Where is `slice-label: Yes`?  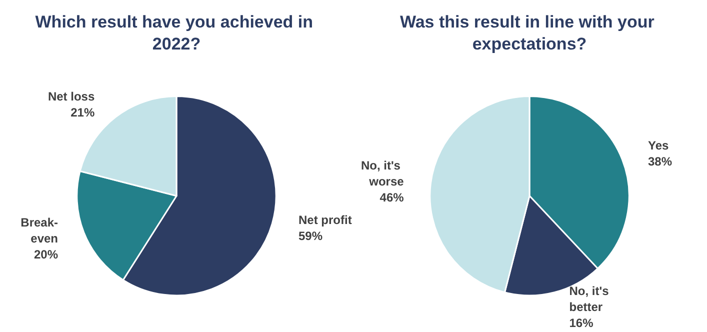 slice-label: Yes is located at coordinates (658, 145).